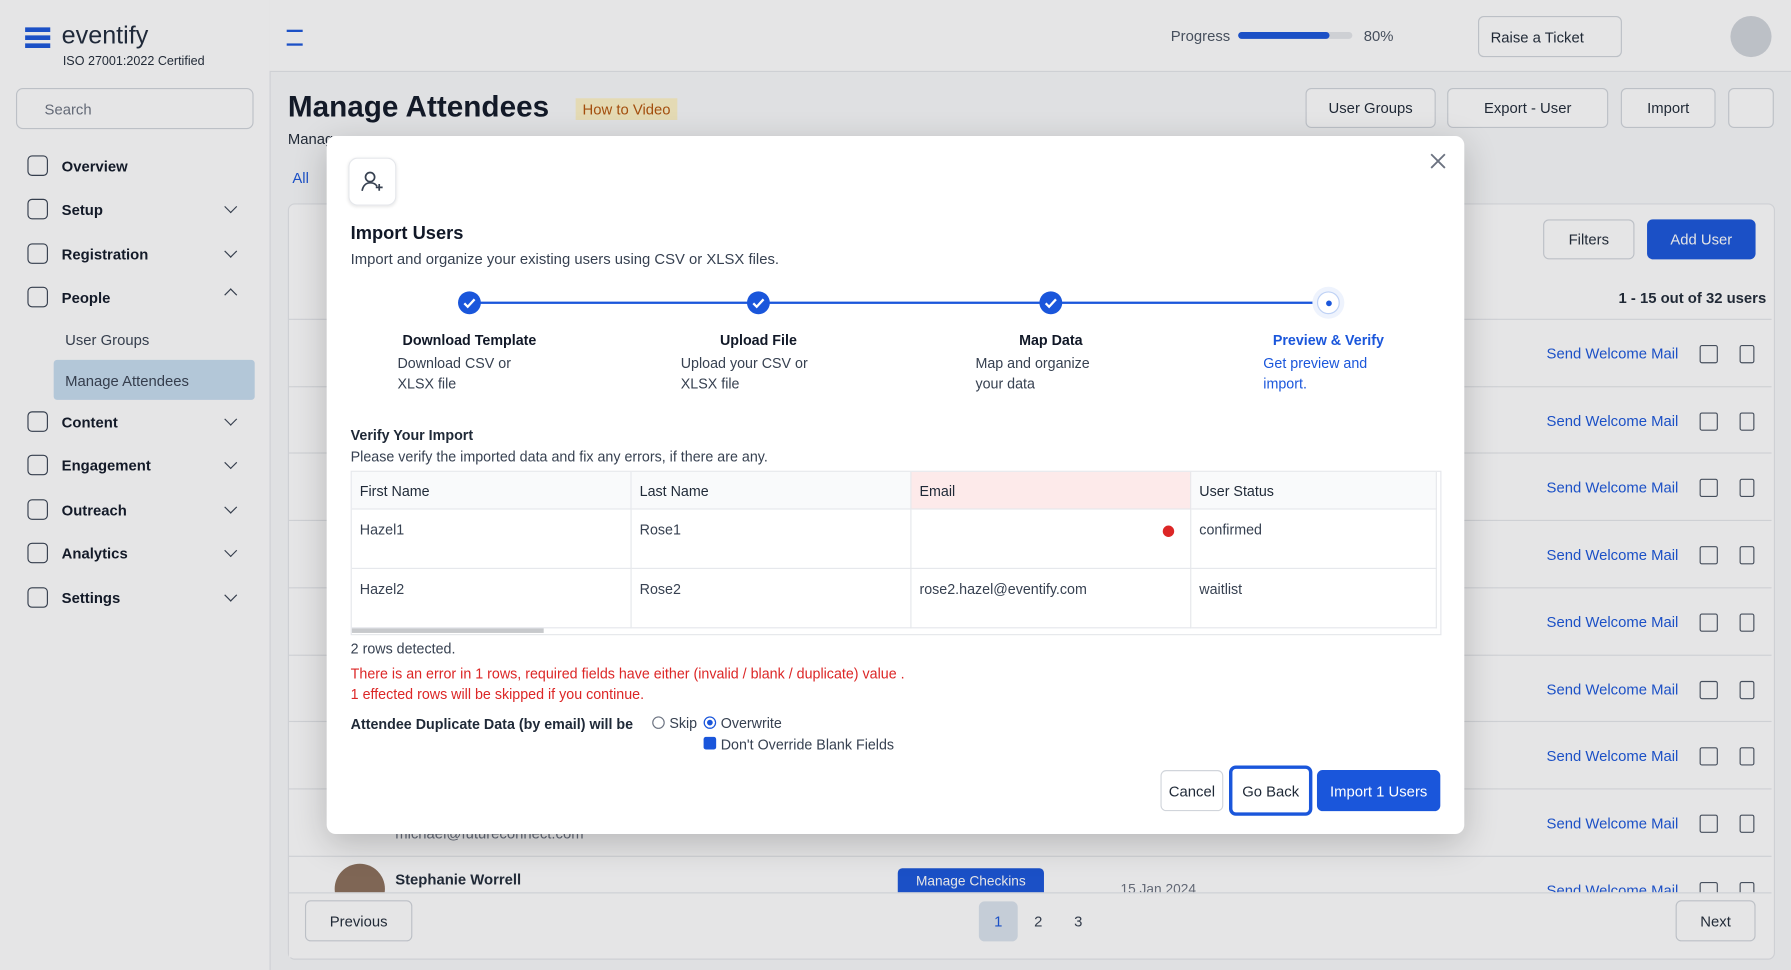 Image resolution: width=1791 pixels, height=970 pixels. Describe the element at coordinates (133, 61) in the screenshot. I see `brand-cert: ISO 27001:2022 Certified` at that location.